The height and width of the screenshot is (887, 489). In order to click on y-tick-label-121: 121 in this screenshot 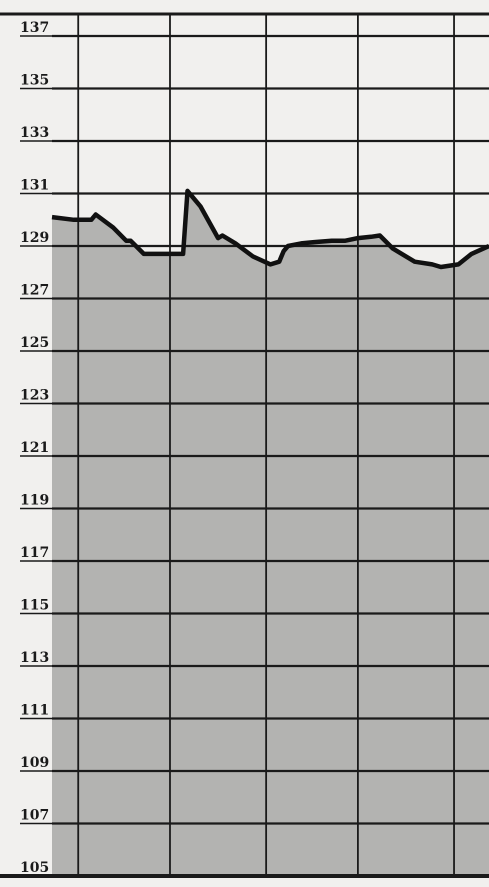, I will do `click(34, 448)`.